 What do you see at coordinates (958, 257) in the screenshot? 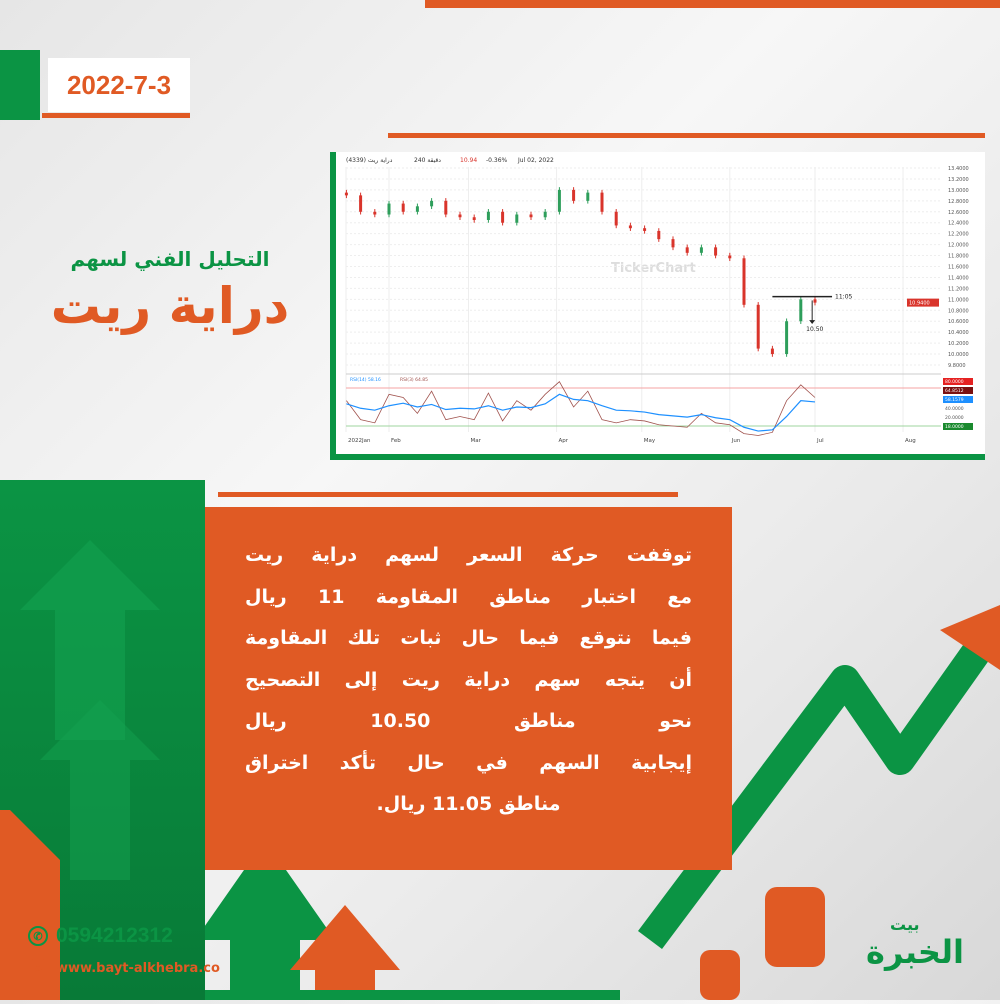
I see `y-tick-label: 11.8000` at bounding box center [958, 257].